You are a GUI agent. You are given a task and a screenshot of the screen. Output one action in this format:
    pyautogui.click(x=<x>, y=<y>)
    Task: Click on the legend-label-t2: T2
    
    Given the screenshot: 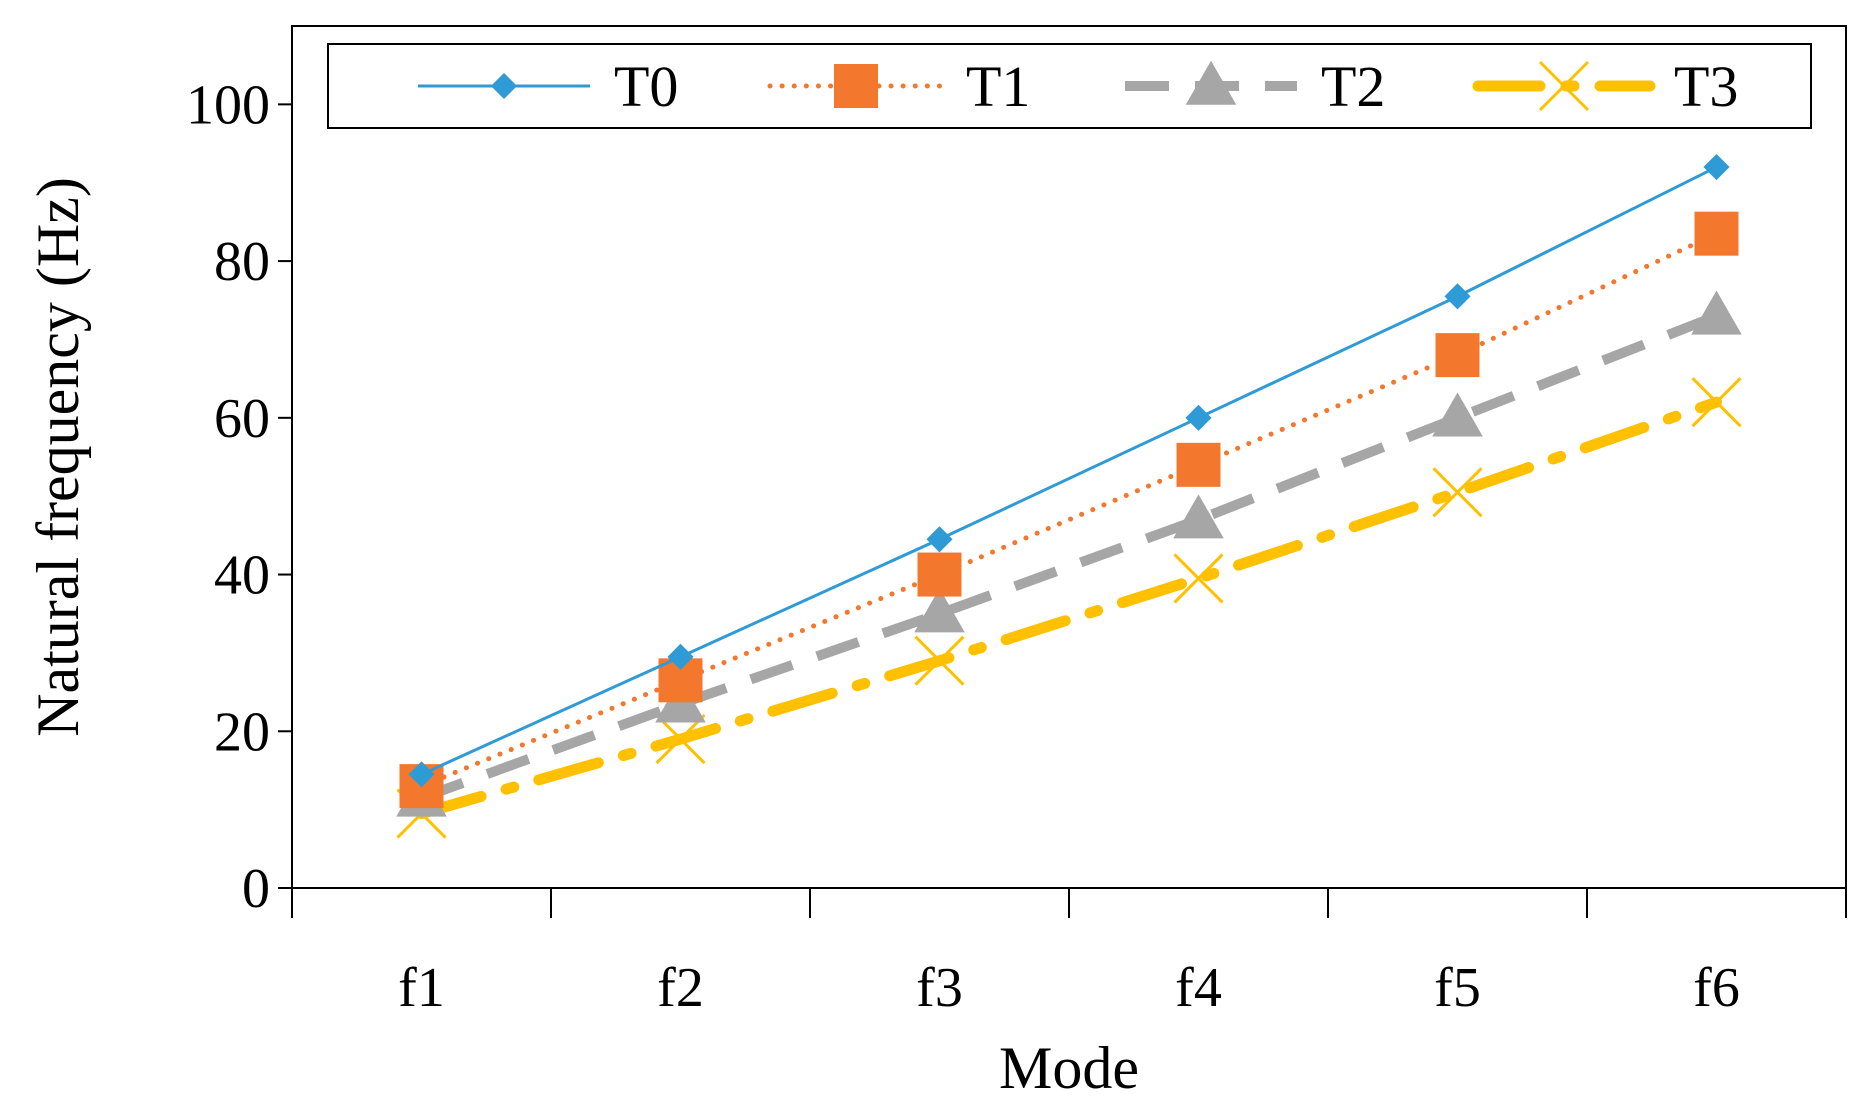 What is the action you would take?
    pyautogui.click(x=1353, y=86)
    